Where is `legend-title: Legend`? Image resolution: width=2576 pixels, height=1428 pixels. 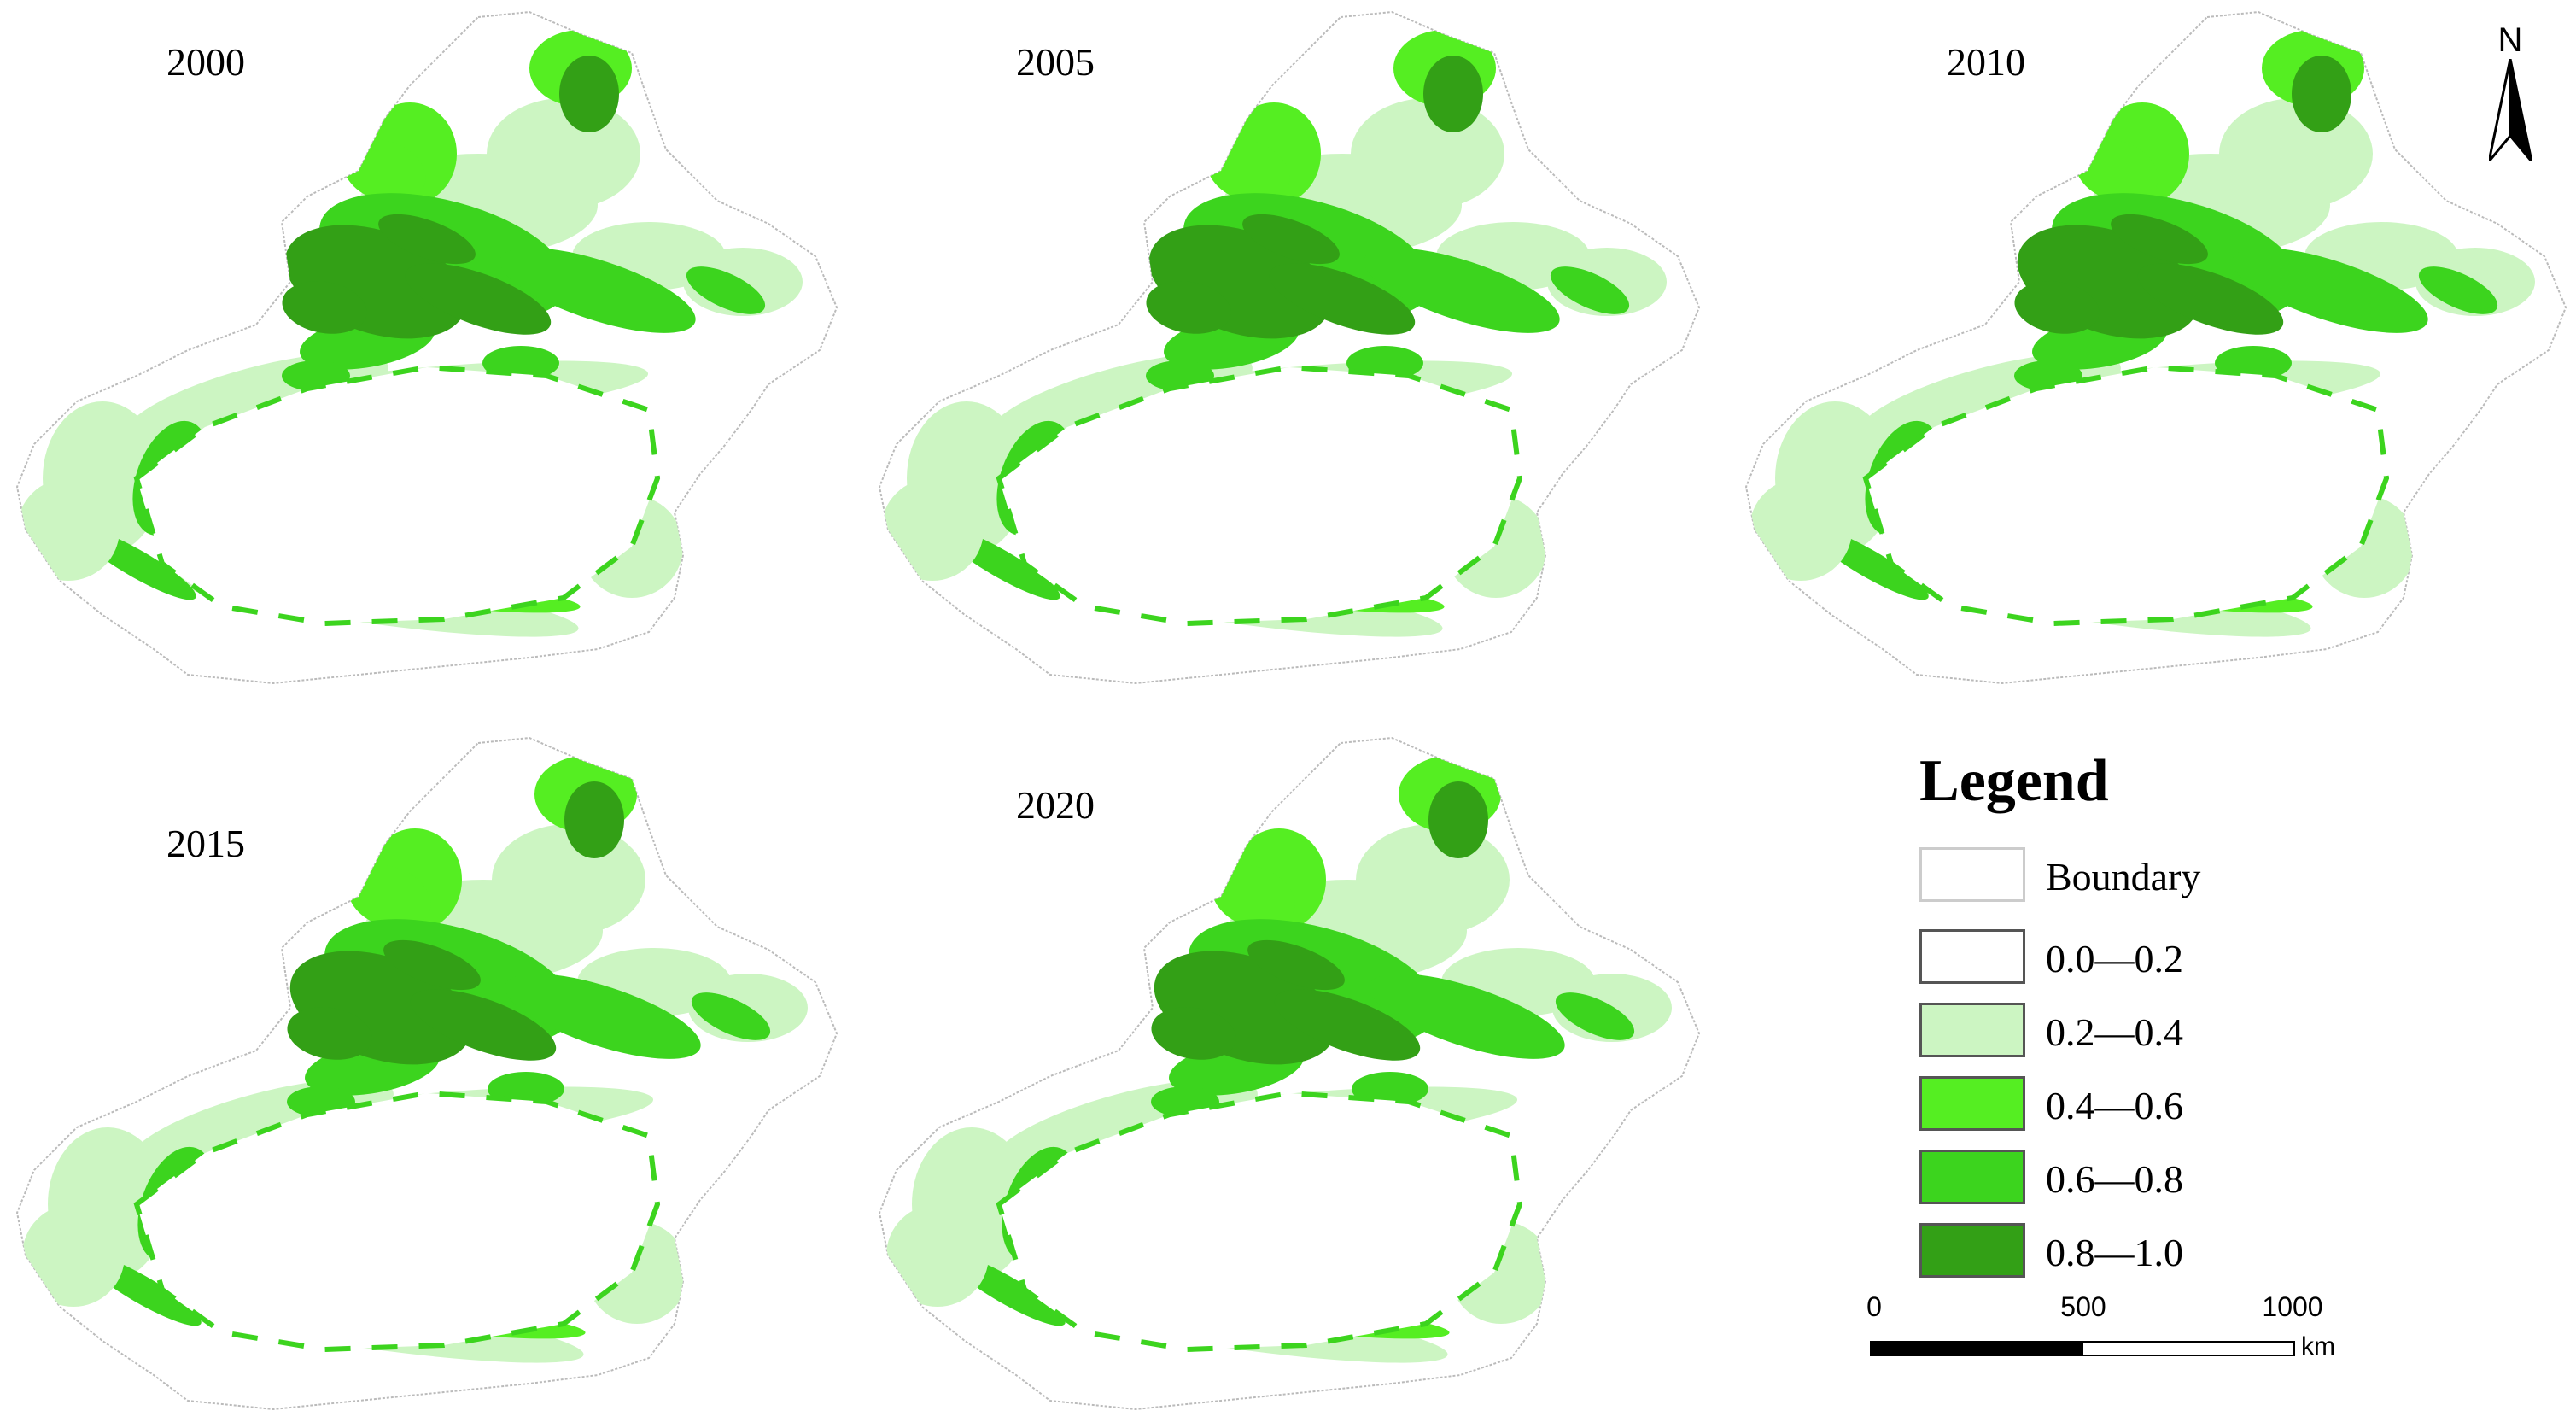 legend-title: Legend is located at coordinates (2014, 781).